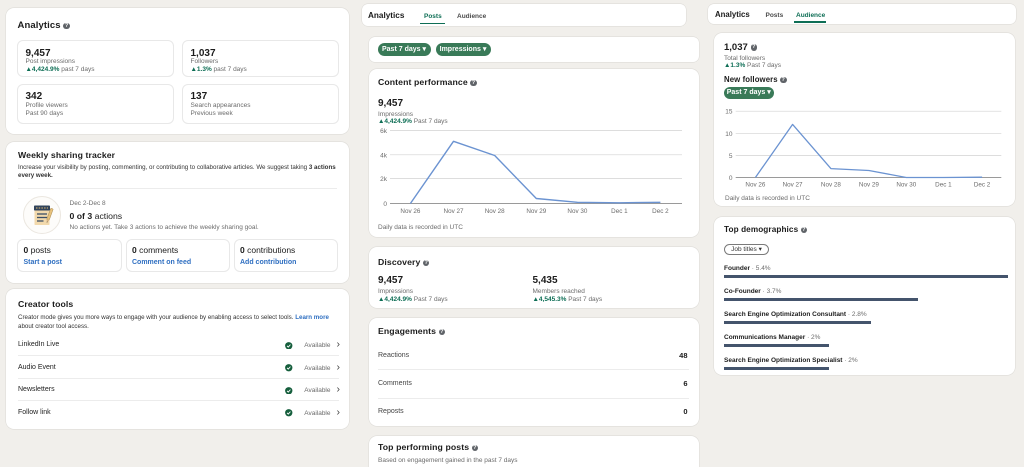  What do you see at coordinates (384, 179) in the screenshot?
I see `svg-text: 2k` at bounding box center [384, 179].